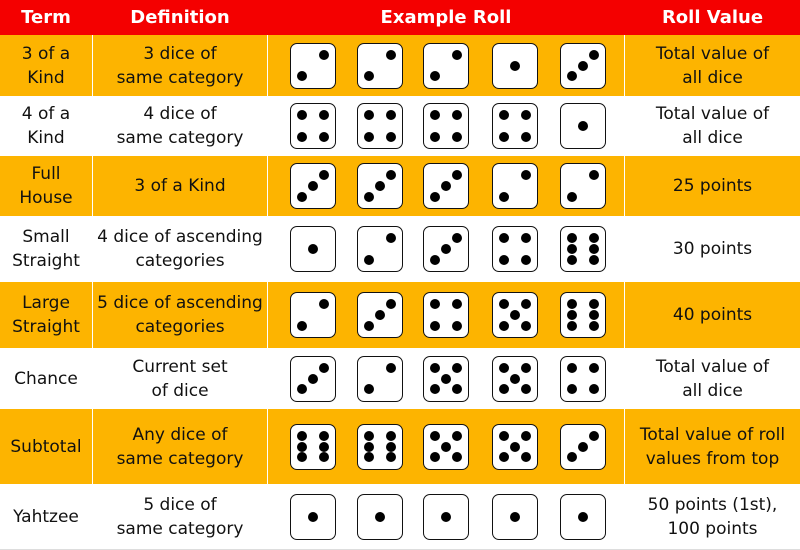 This screenshot has width=800, height=550. What do you see at coordinates (712, 186) in the screenshot?
I see `roll-value-cell-line: 25 points` at bounding box center [712, 186].